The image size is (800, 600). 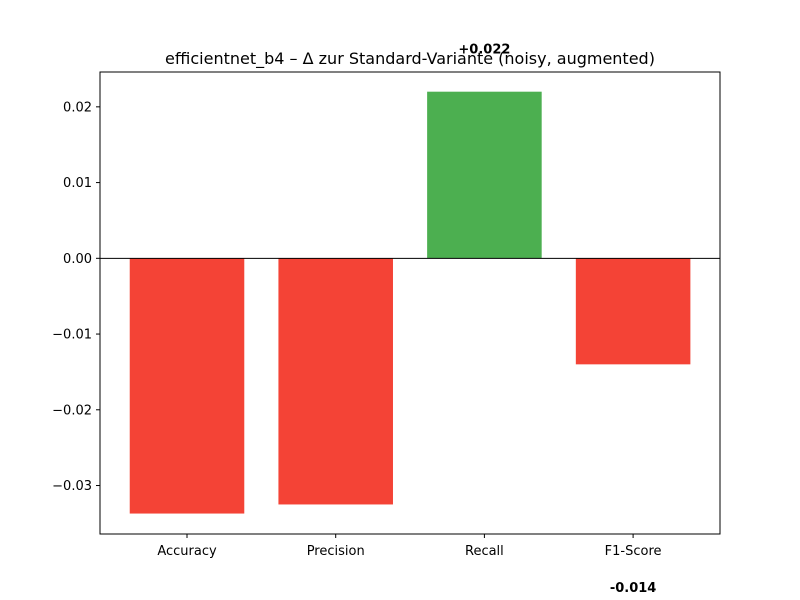 What do you see at coordinates (633, 588) in the screenshot?
I see `value-label: -0.014` at bounding box center [633, 588].